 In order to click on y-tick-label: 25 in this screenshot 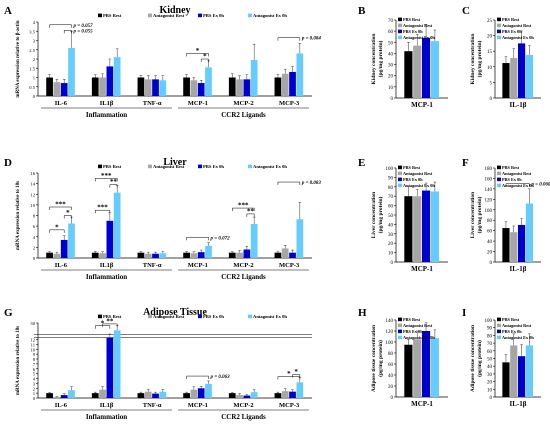, I will do `click(490, 21)`.